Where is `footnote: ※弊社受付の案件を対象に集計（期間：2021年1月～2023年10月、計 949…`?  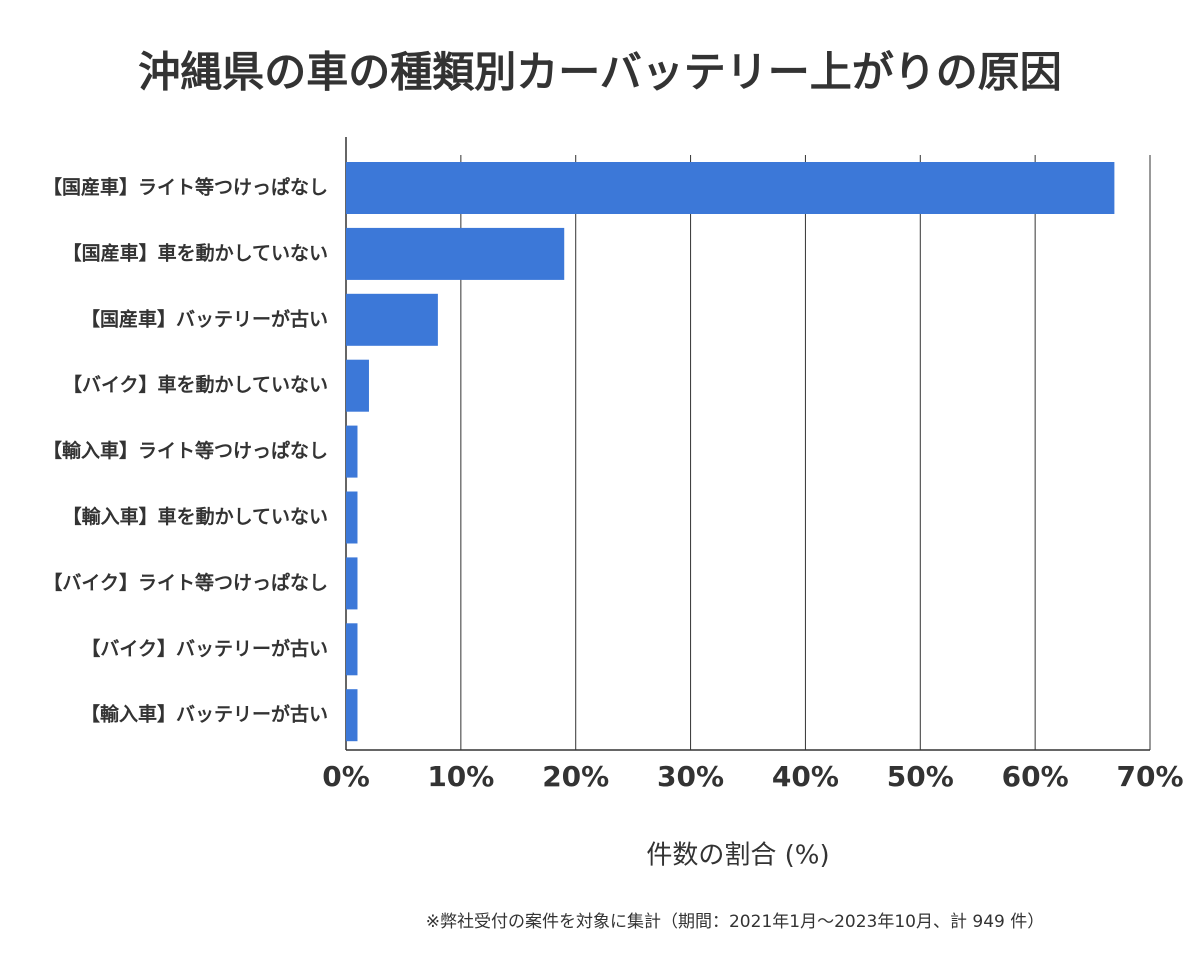 footnote: ※弊社受付の案件を対象に集計（期間：2021年1月～2023年10月、計 949… is located at coordinates (735, 922).